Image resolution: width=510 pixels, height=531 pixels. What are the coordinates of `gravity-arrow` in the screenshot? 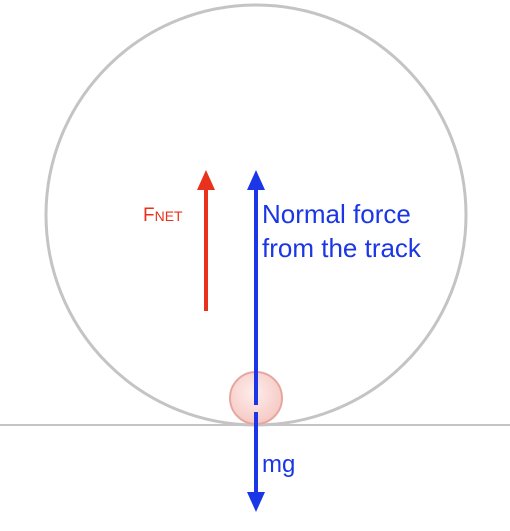 It's located at (256, 462).